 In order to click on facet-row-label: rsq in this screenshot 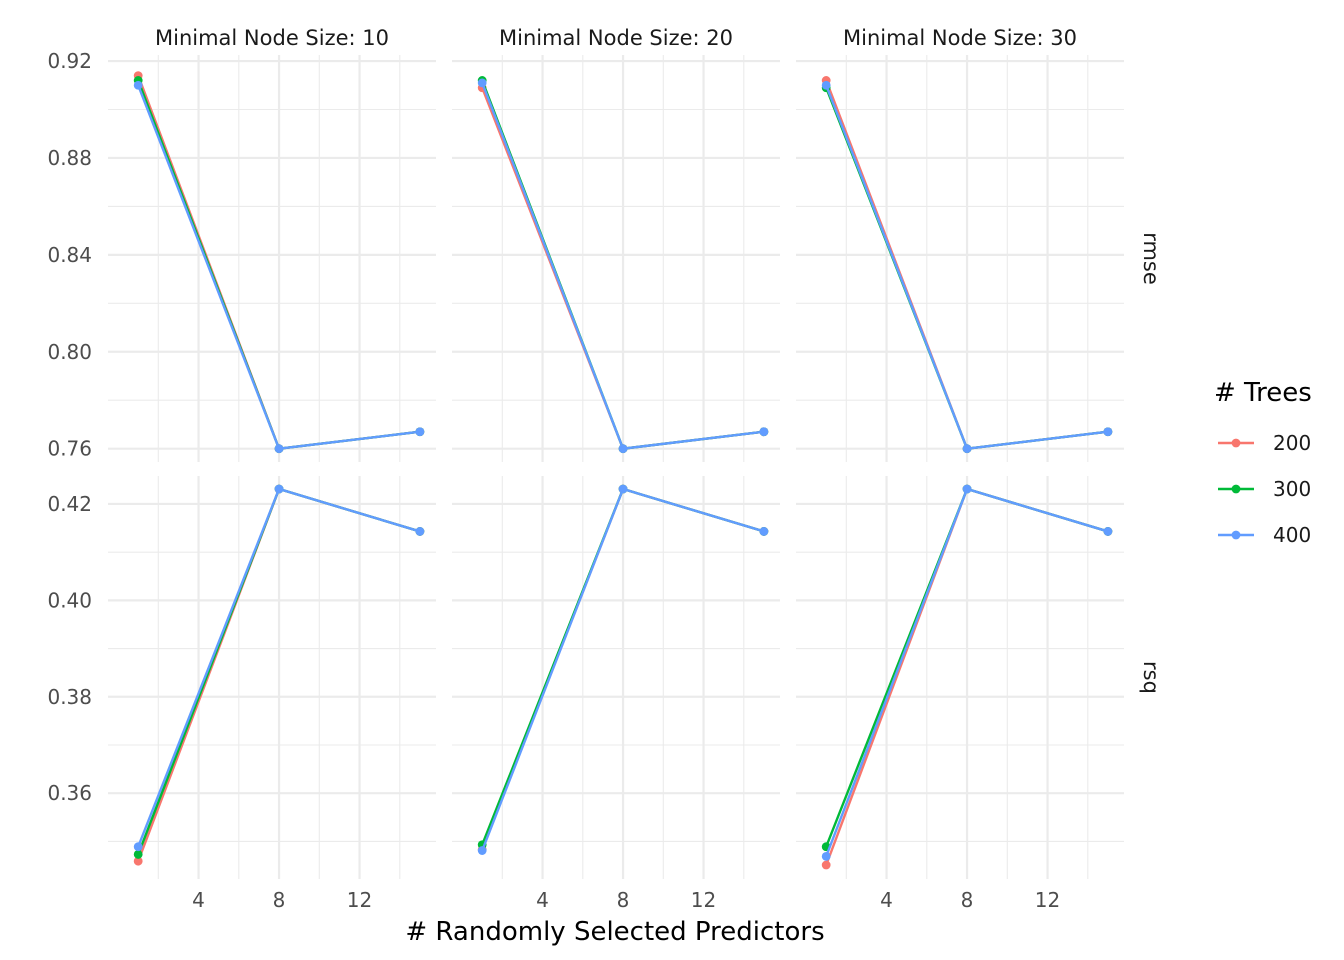, I will do `click(1151, 677)`.